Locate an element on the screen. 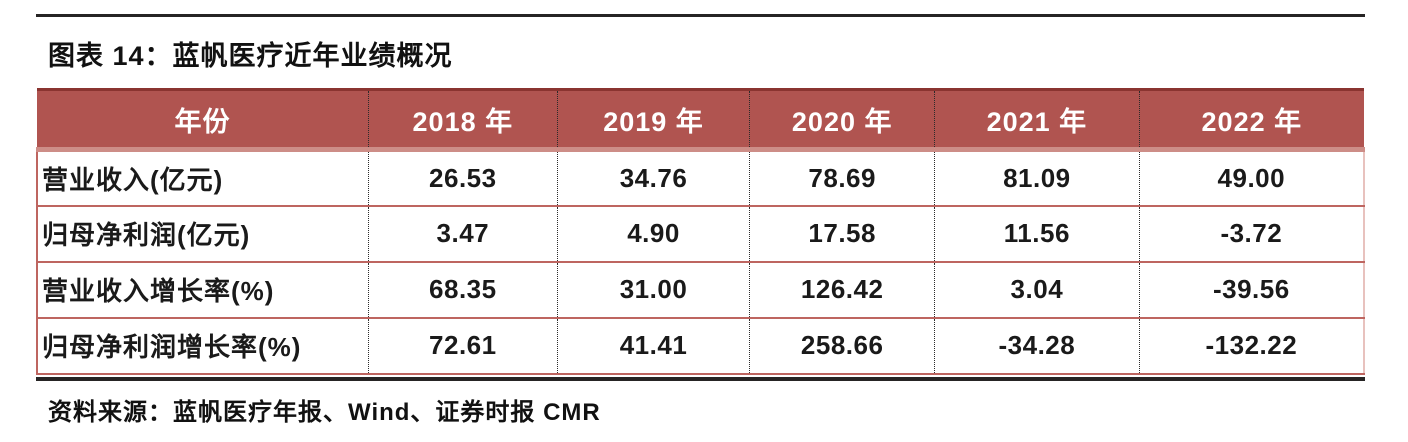  figure-title: 图表 14：蓝帆医疗近年业绩概况 is located at coordinates (250, 56).